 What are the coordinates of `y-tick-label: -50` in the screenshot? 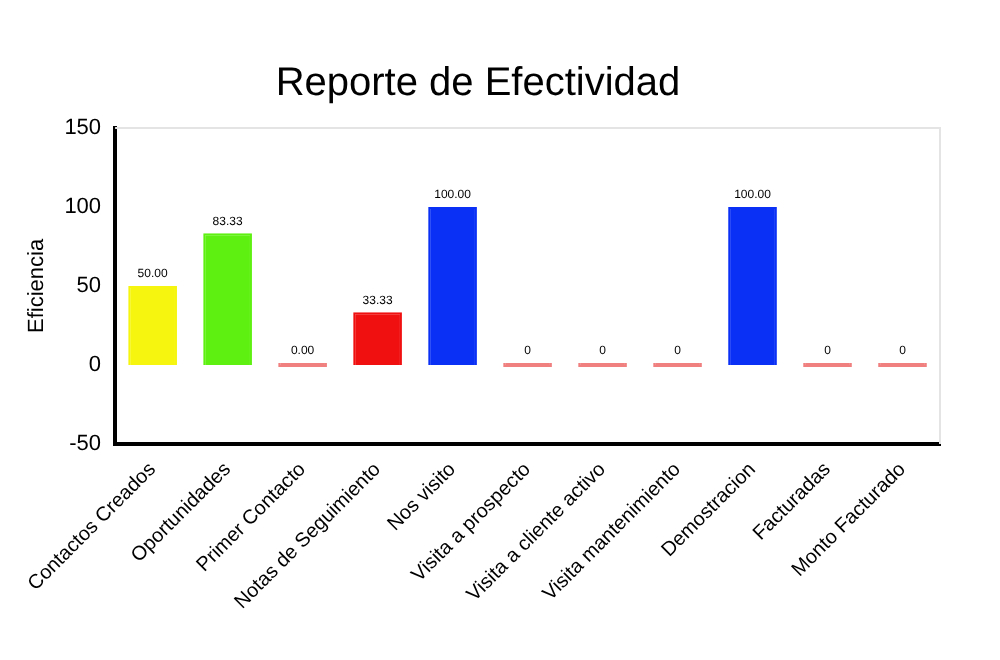 It's located at (85, 443).